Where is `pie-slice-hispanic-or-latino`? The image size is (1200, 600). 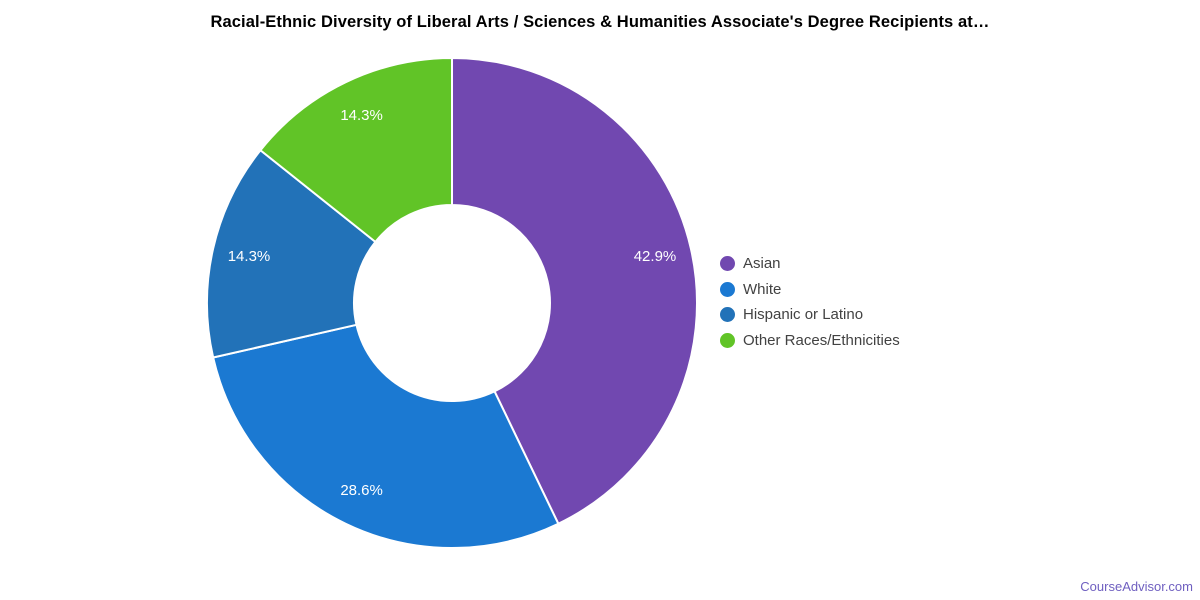
pie-slice-hispanic-or-latino is located at coordinates (291, 254).